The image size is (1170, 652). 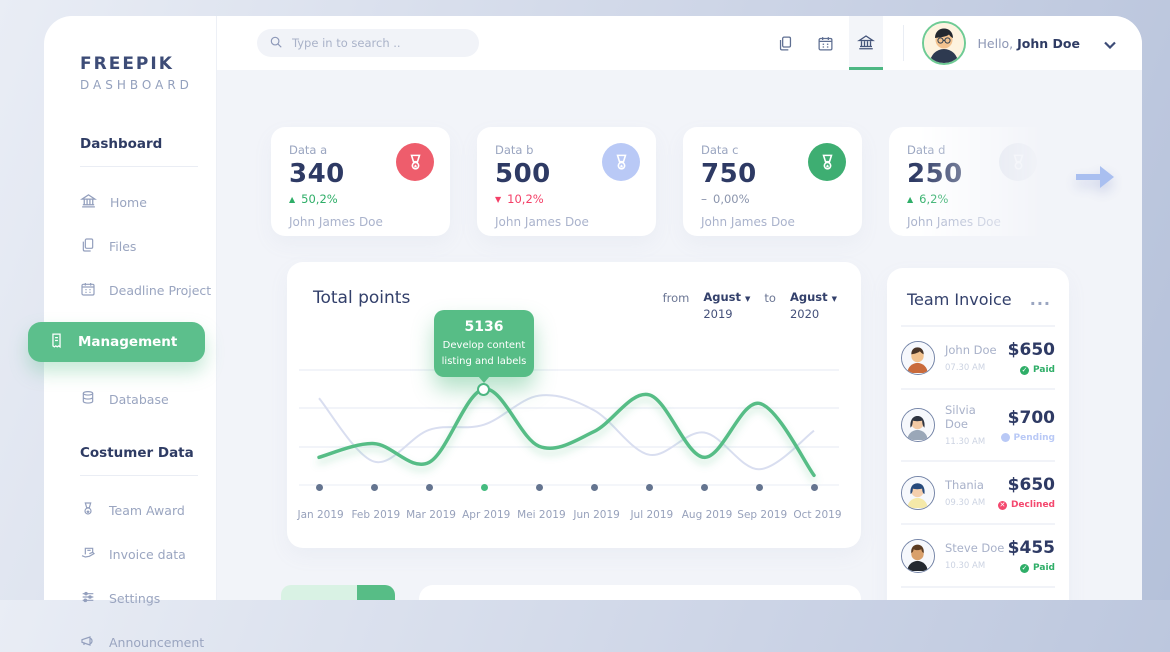 I want to click on chart-title: Total points, so click(x=361, y=298).